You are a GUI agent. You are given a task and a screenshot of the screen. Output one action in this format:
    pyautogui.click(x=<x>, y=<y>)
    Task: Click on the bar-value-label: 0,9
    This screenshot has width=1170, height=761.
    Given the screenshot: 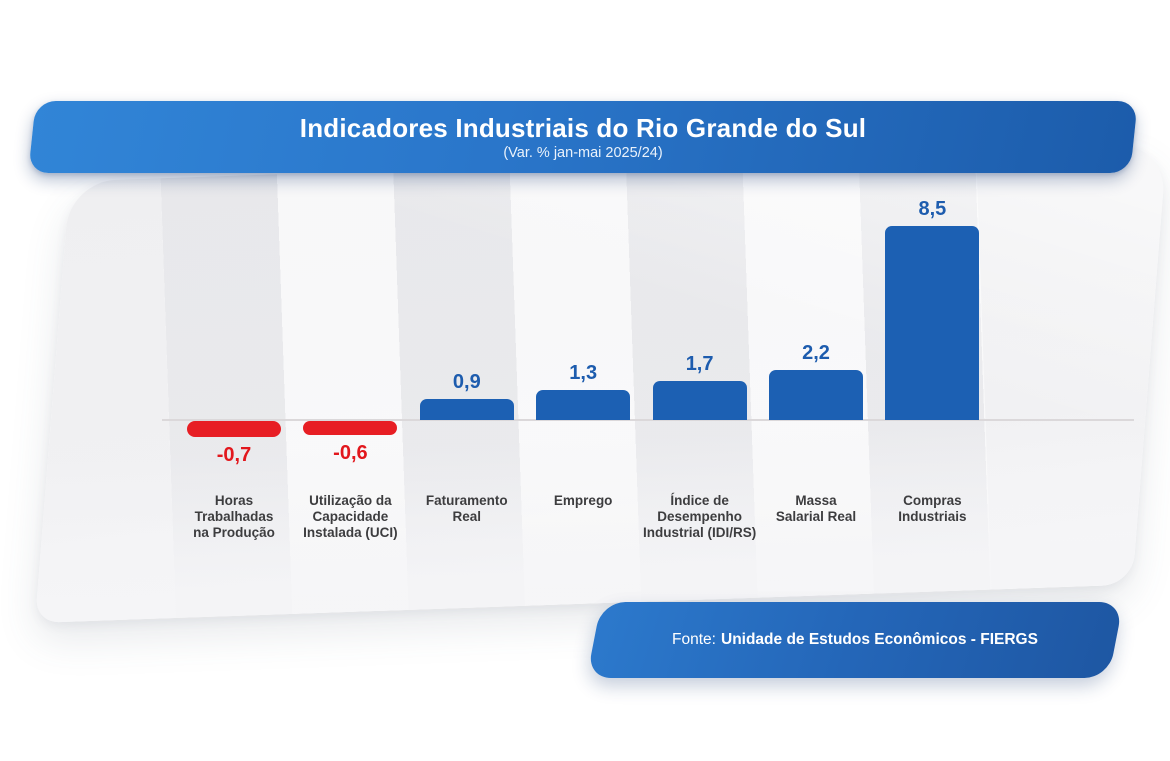 What is the action you would take?
    pyautogui.click(x=466, y=382)
    